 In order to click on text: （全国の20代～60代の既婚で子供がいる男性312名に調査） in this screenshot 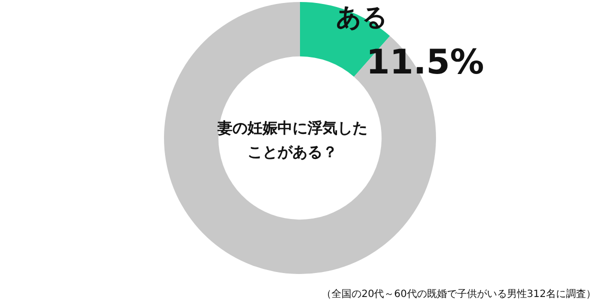, I will do `click(458, 294)`.